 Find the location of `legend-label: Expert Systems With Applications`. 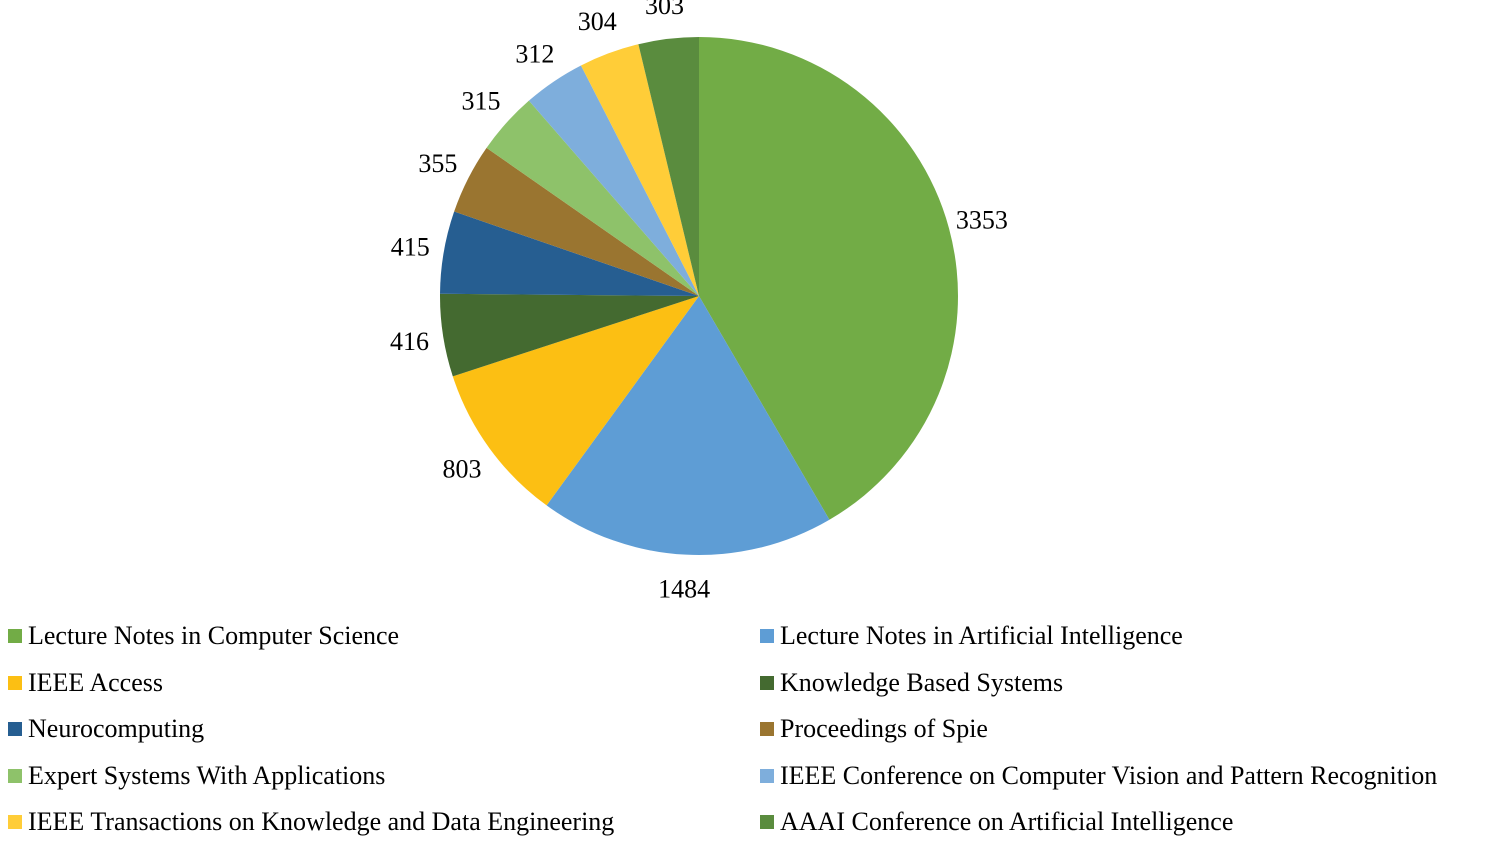

legend-label: Expert Systems With Applications is located at coordinates (207, 775).